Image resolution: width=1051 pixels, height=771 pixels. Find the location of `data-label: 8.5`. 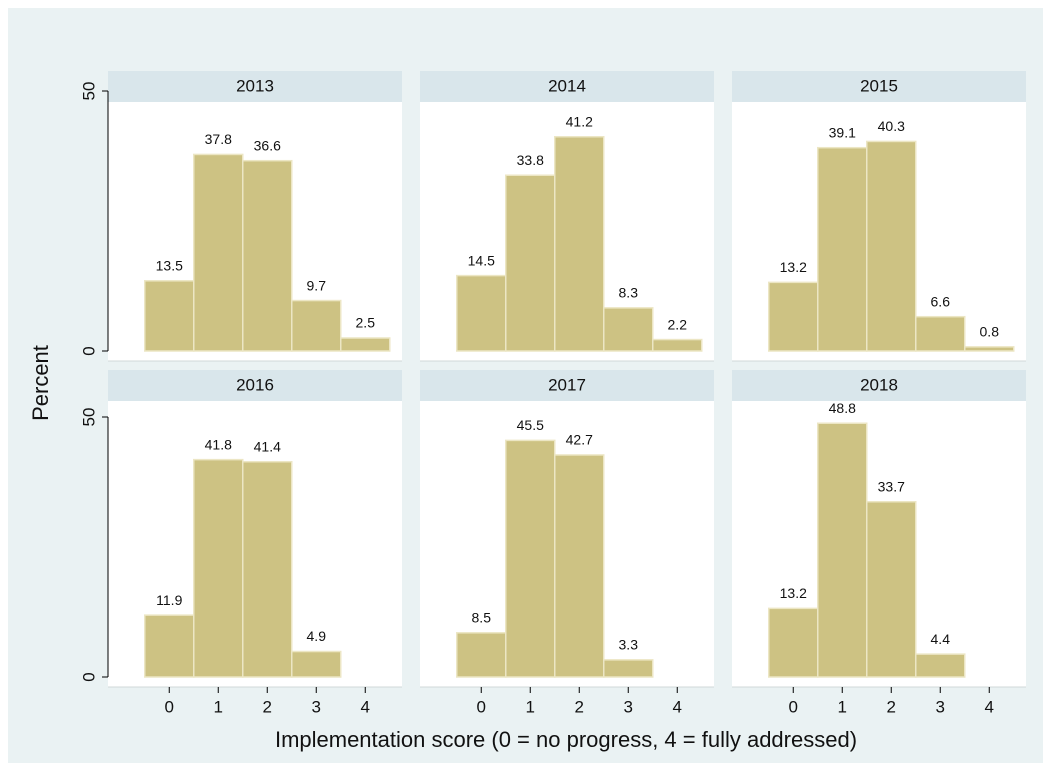

data-label: 8.5 is located at coordinates (482, 618).